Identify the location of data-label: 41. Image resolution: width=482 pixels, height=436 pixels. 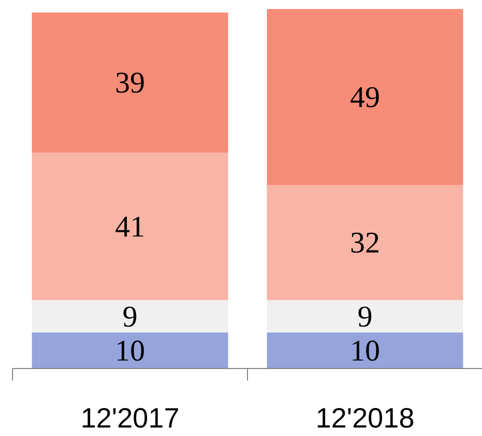
(130, 227).